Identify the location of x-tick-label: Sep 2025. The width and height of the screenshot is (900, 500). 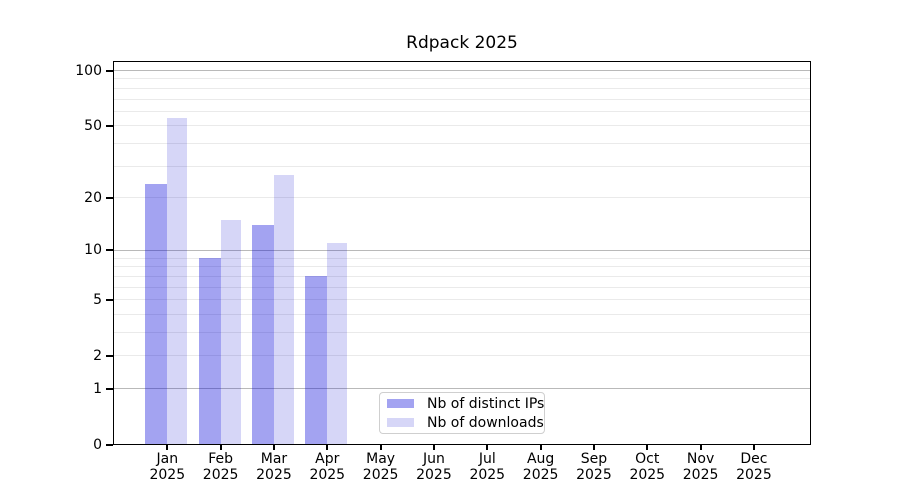
(594, 467).